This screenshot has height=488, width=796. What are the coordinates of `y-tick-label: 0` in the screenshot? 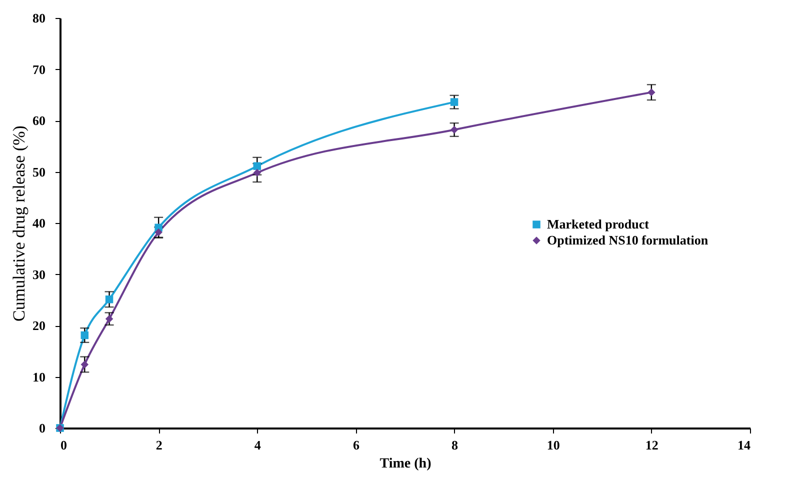 It's located at (42, 428).